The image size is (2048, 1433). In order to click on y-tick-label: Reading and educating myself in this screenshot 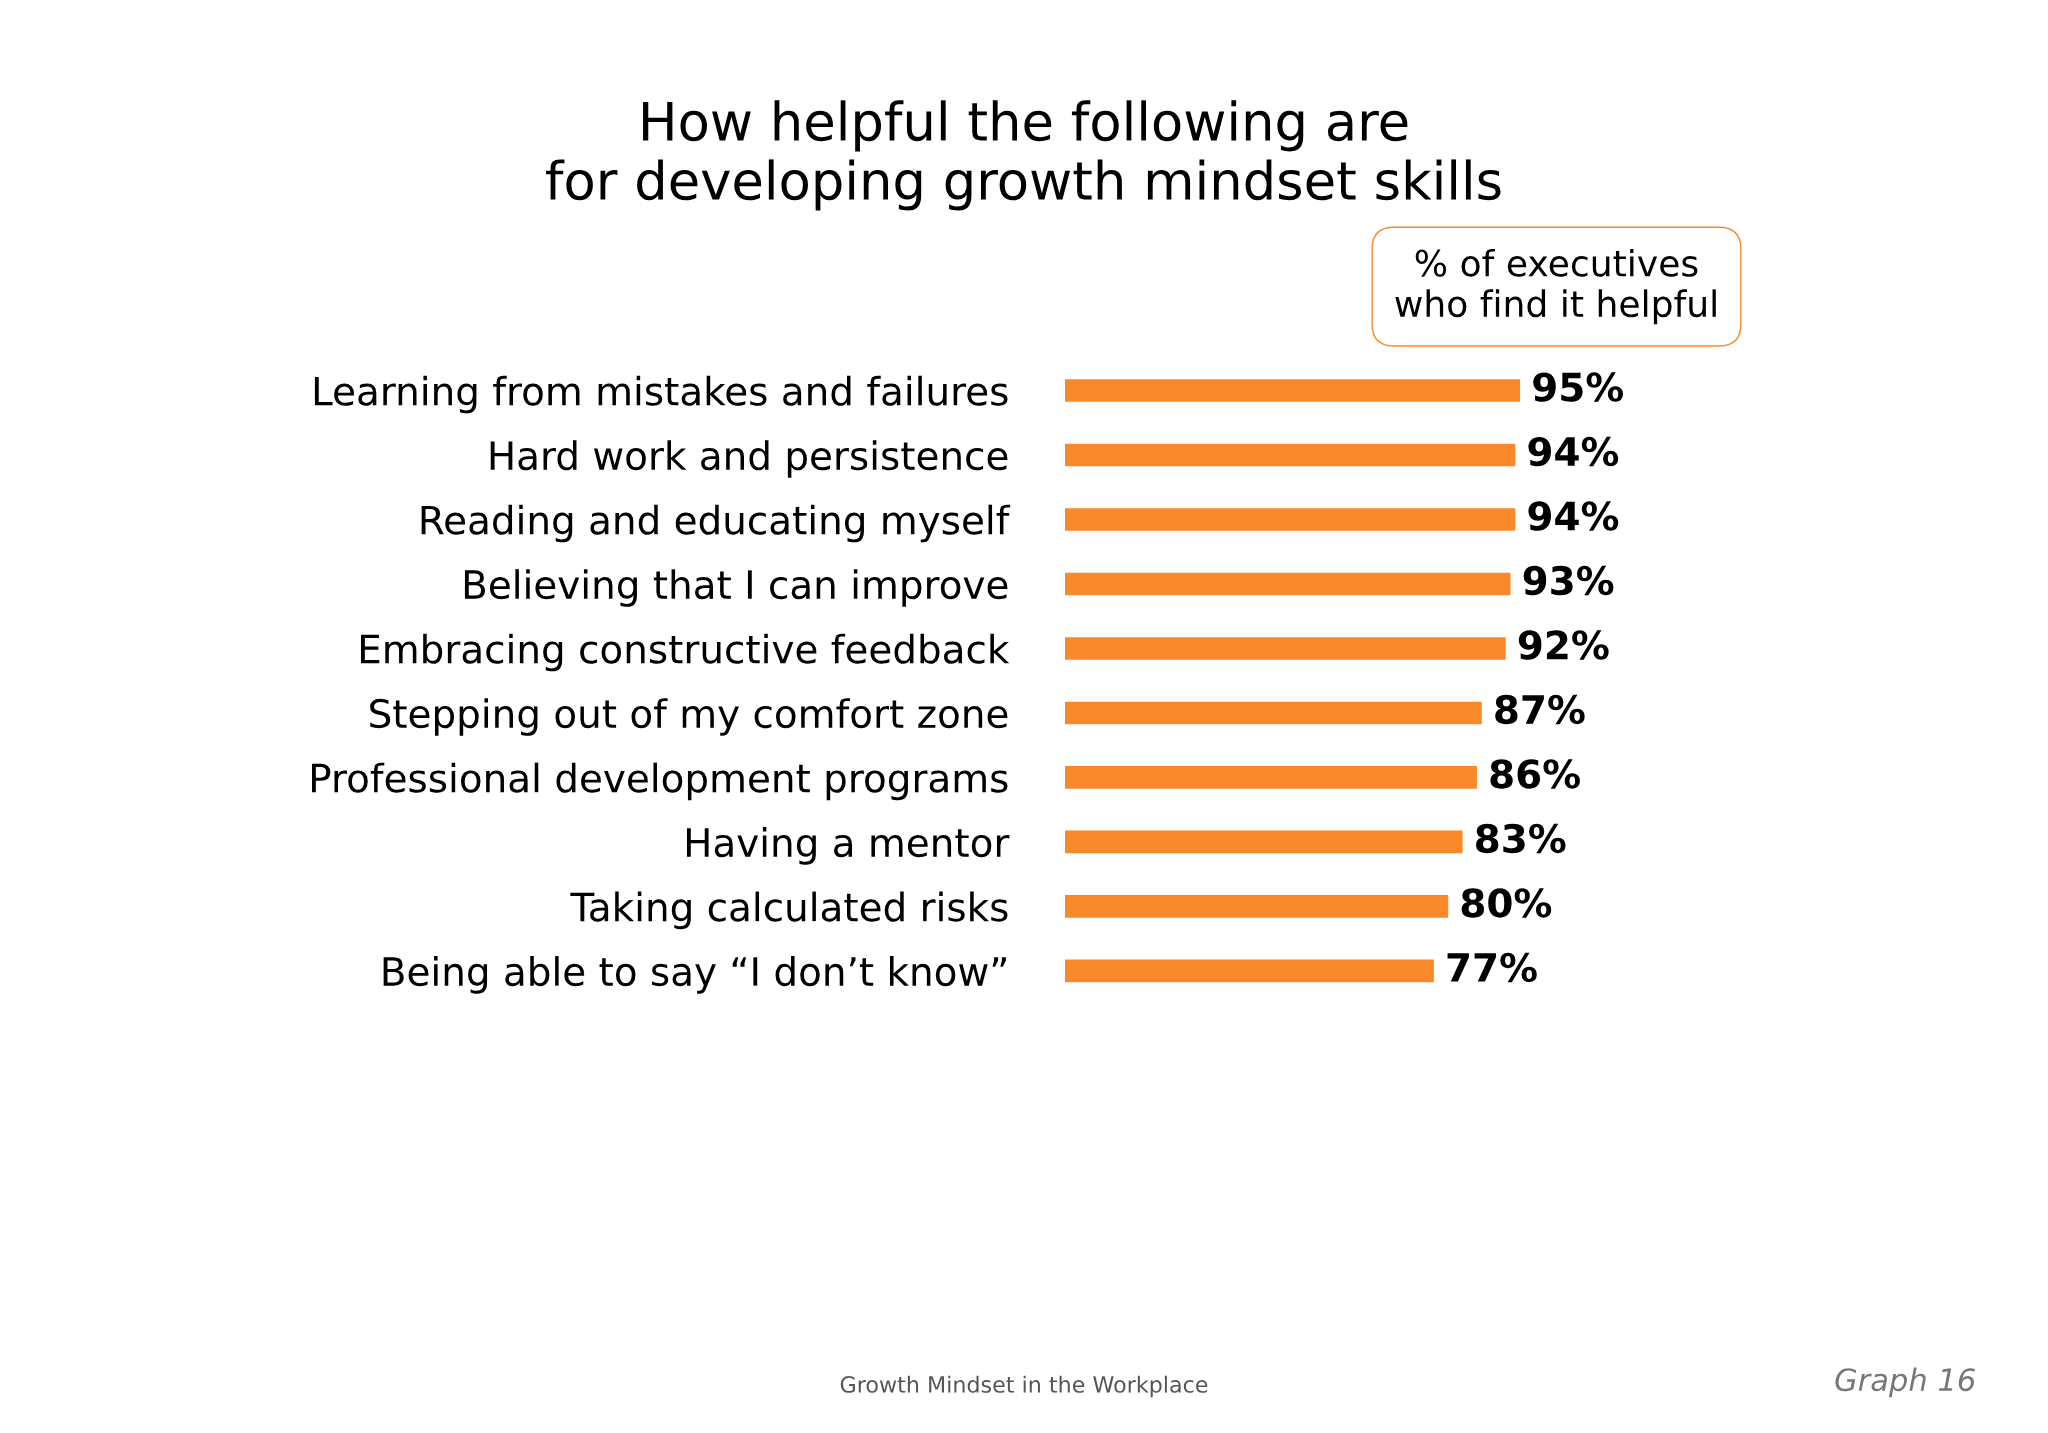, I will do `click(716, 523)`.